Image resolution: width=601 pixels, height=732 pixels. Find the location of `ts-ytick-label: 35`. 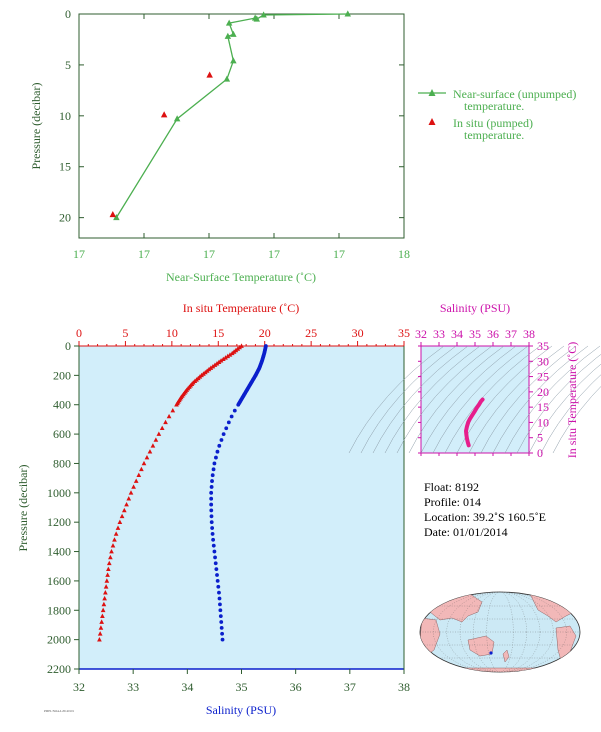

ts-ytick-label: 35 is located at coordinates (543, 346).